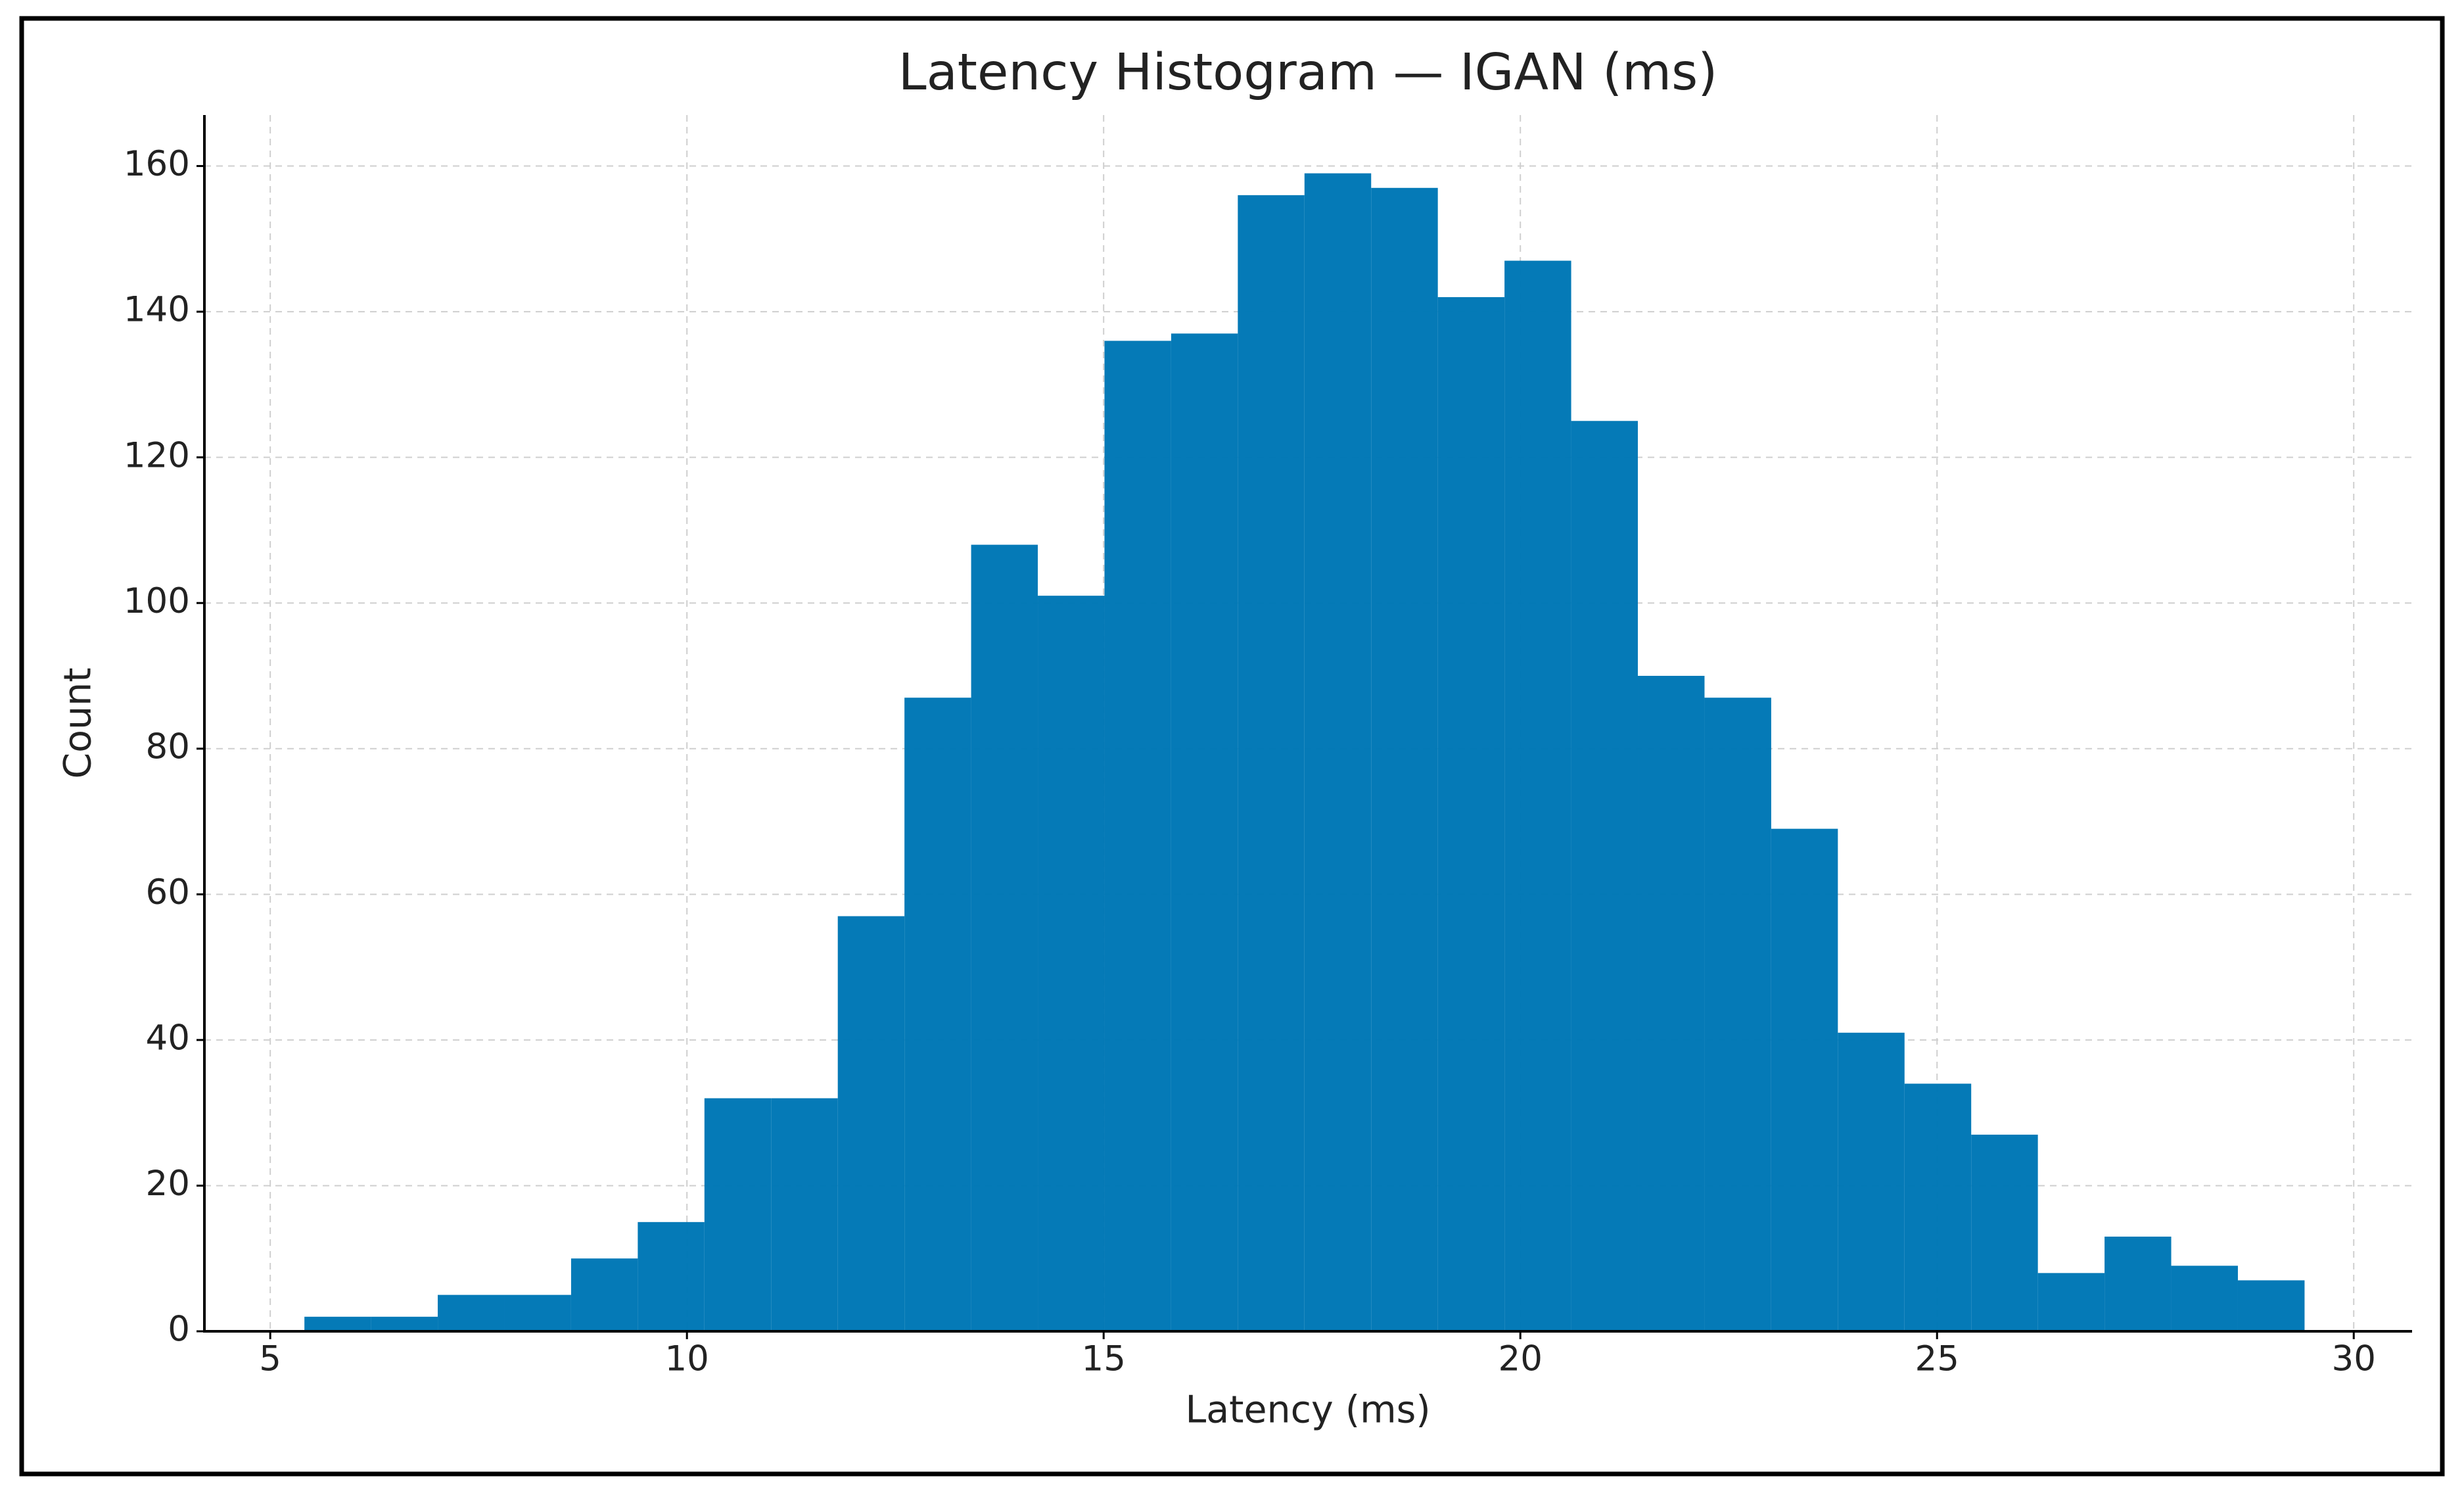 The height and width of the screenshot is (1495, 2464). I want to click on y-tick-label: 100, so click(157, 601).